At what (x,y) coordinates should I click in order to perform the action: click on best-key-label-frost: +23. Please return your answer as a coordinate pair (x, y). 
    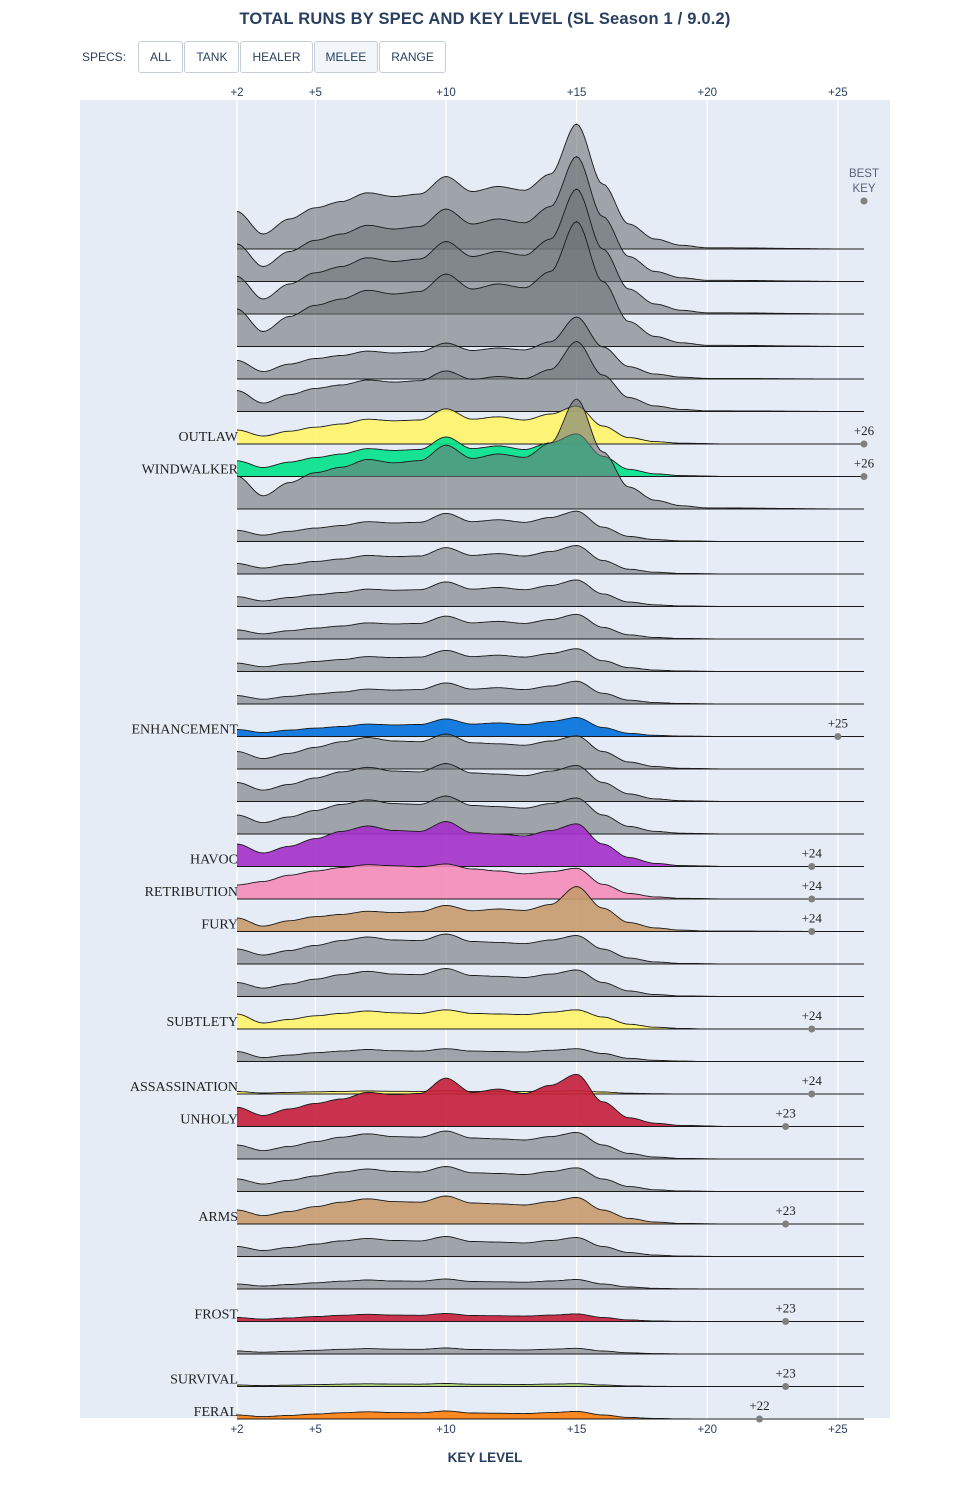
    Looking at the image, I should click on (785, 1308).